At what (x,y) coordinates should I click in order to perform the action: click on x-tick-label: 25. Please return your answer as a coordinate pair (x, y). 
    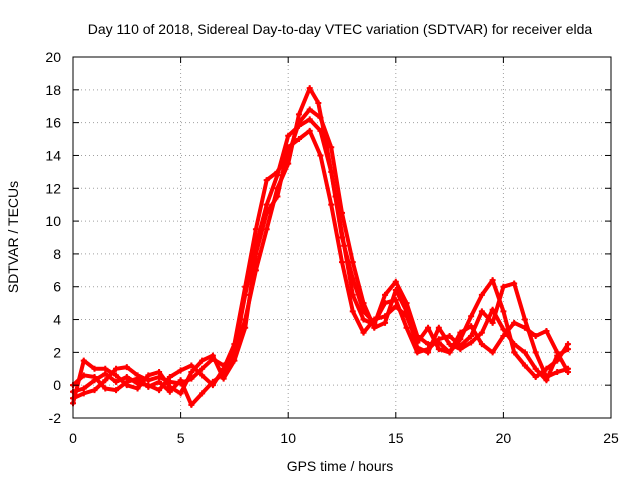
    Looking at the image, I should click on (611, 438).